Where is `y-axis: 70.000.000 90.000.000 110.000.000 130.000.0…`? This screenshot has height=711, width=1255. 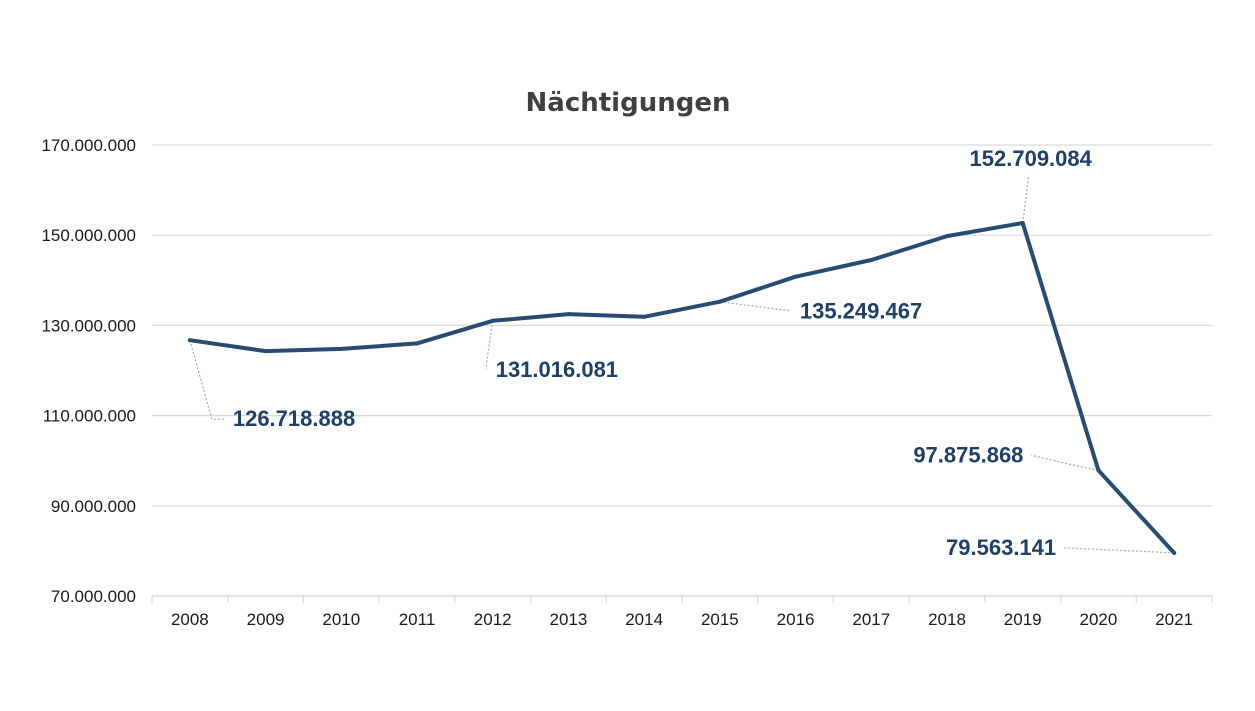 y-axis: 70.000.000 90.000.000 110.000.000 130.000.0… is located at coordinates (88, 371).